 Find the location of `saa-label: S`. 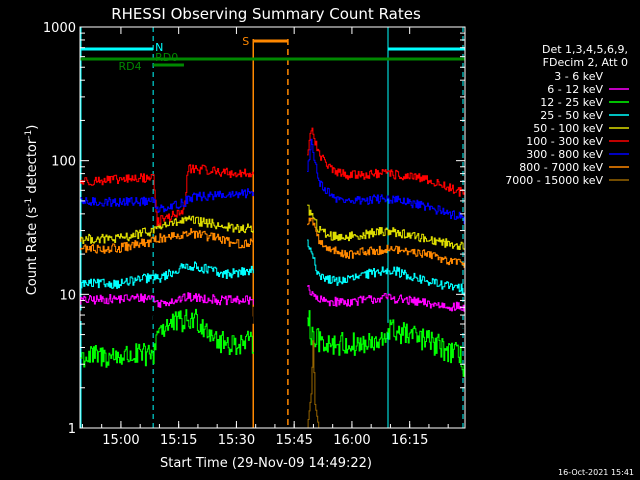

saa-label: S is located at coordinates (245, 41).